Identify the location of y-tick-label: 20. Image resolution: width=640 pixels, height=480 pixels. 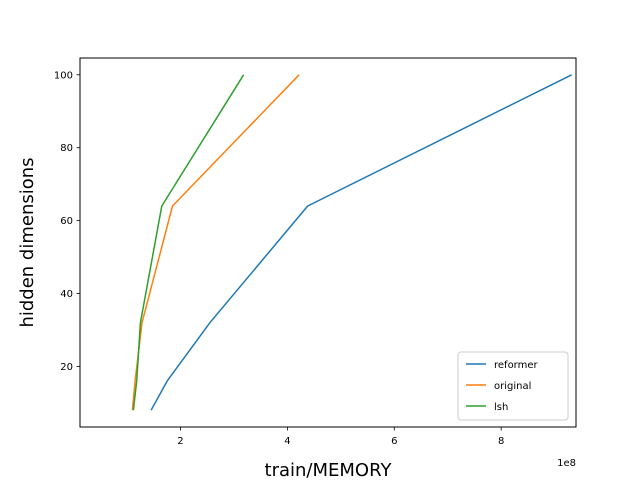
(66, 367).